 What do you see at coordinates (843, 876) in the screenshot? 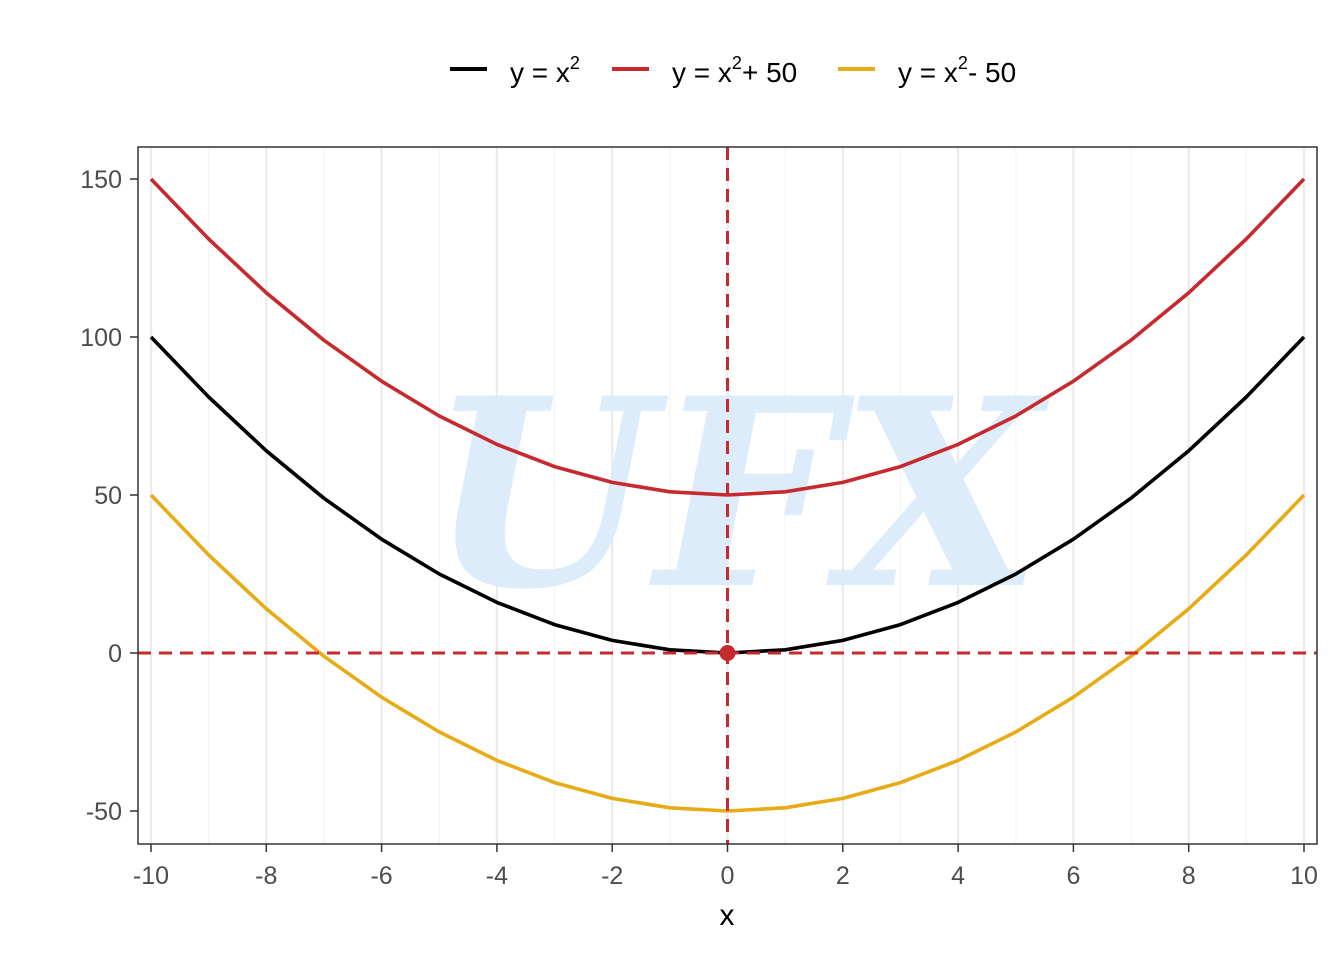
I see `x-tick-label: 2` at bounding box center [843, 876].